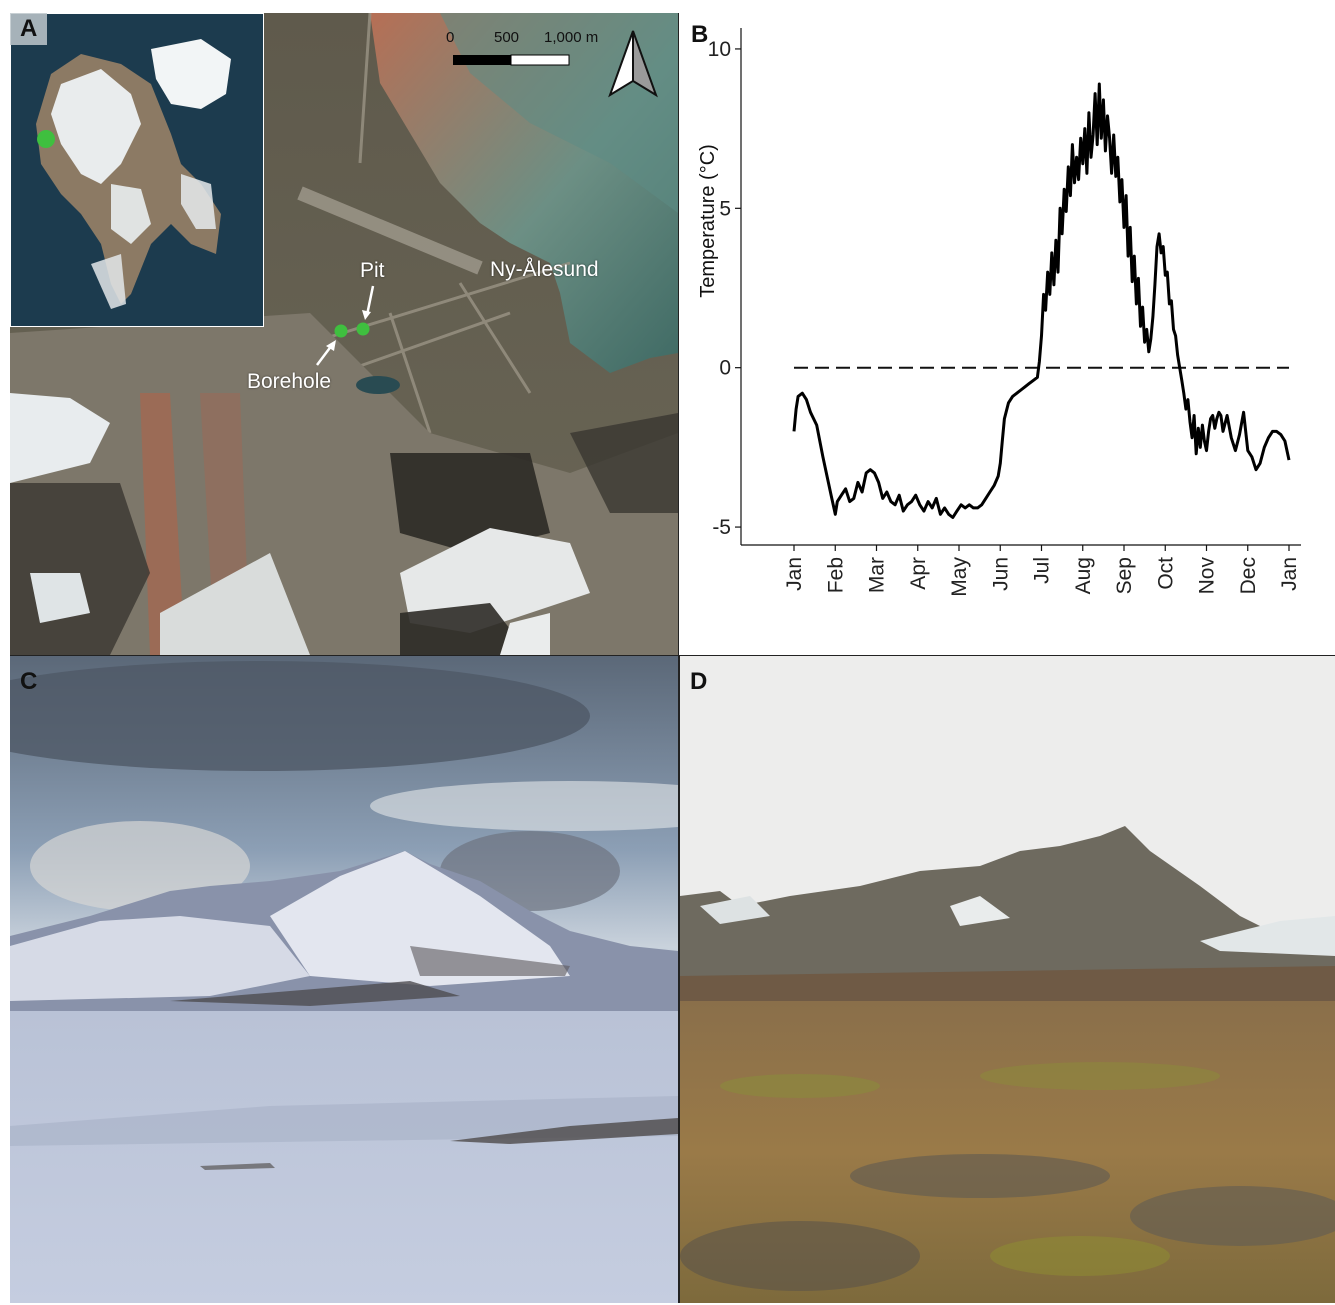  What do you see at coordinates (1124, 575) in the screenshot?
I see `x-tick-label: Sep` at bounding box center [1124, 575].